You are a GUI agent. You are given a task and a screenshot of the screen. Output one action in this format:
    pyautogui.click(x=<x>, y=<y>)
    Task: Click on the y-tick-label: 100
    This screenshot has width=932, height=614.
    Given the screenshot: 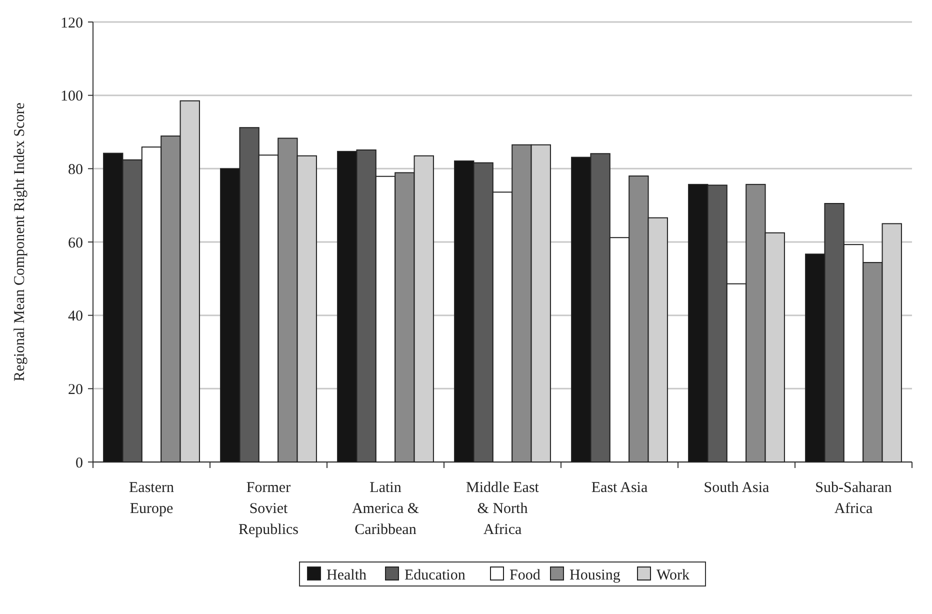 What is the action you would take?
    pyautogui.click(x=71, y=96)
    